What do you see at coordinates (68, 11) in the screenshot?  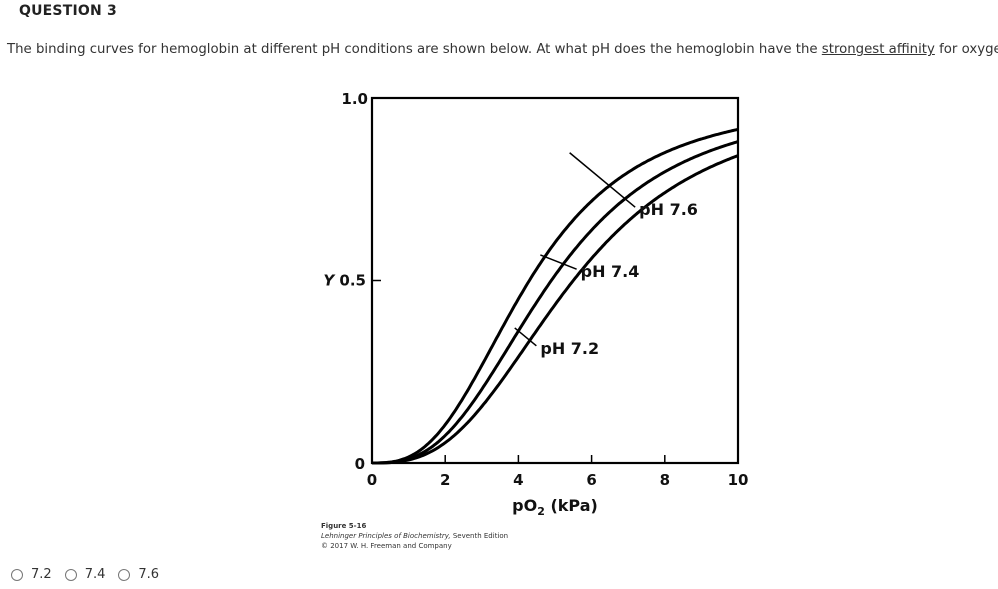 I see `question-title: QUESTION 3` at bounding box center [68, 11].